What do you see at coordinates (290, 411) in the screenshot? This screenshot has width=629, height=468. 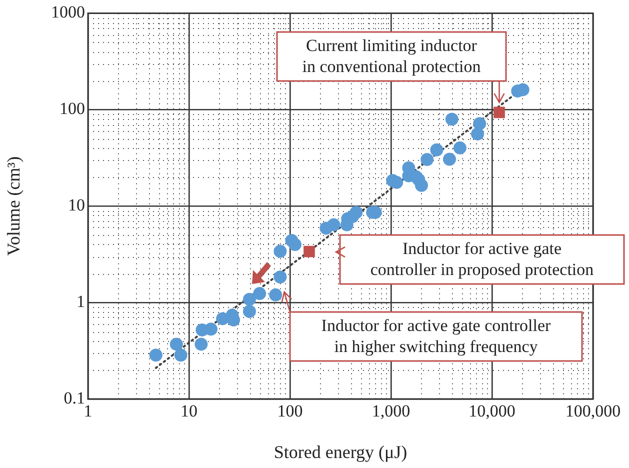 I see `x-tick-label: 100` at bounding box center [290, 411].